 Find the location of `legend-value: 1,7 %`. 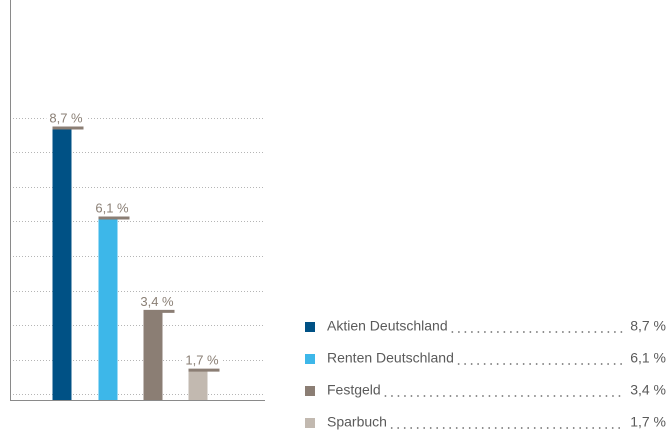

legend-value: 1,7 % is located at coordinates (648, 422).